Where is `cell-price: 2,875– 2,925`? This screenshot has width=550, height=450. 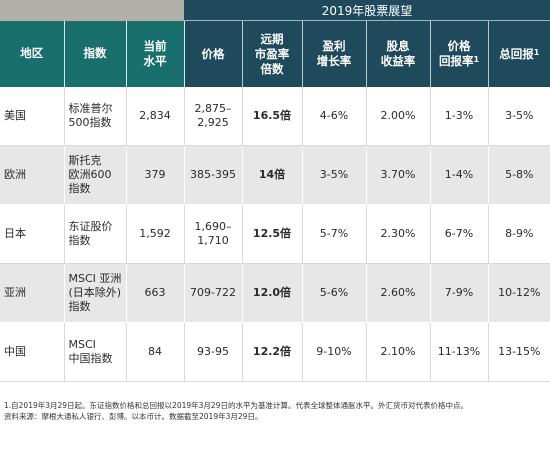 cell-price: 2,875– 2,925 is located at coordinates (213, 116).